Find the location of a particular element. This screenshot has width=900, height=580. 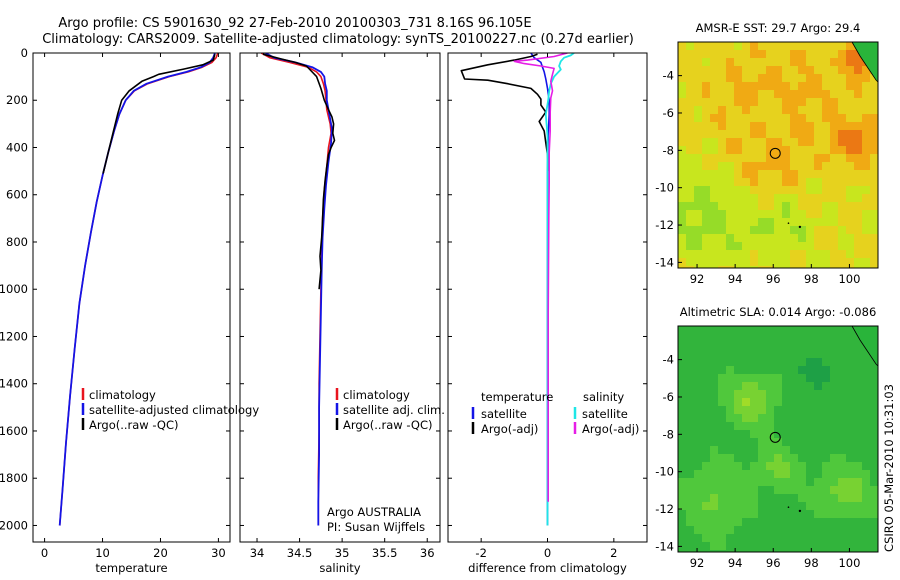

temperature-ytick-label: 1800 is located at coordinates (14, 478).